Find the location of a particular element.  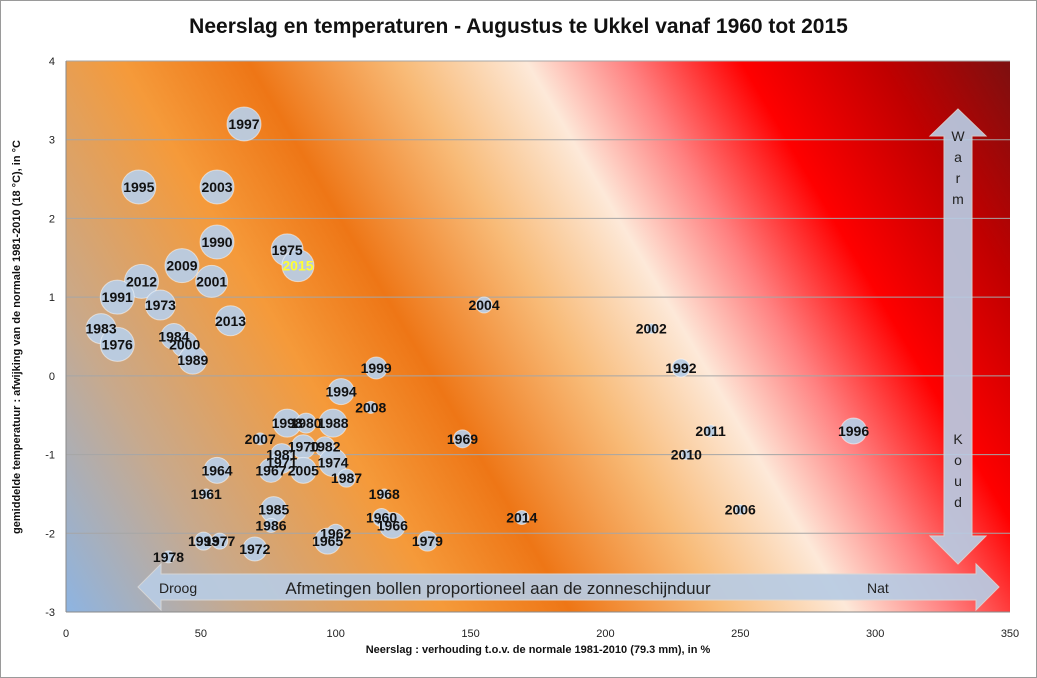

bubble-label-1965: 1965 is located at coordinates (327, 541).